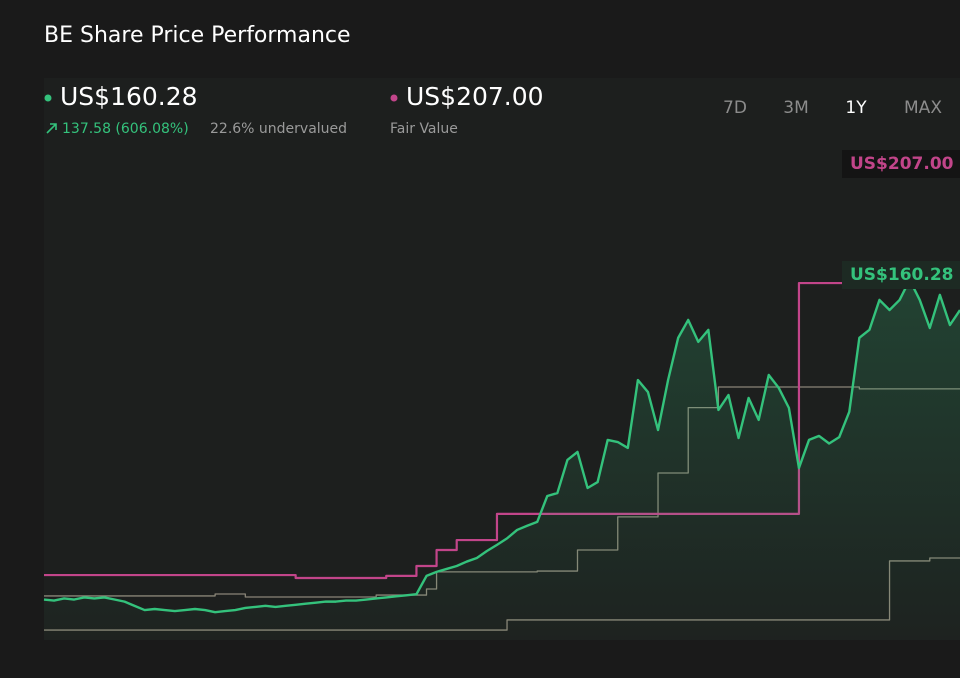 The image size is (960, 678). Describe the element at coordinates (129, 96) in the screenshot. I see `current-price: US$160.28` at that location.